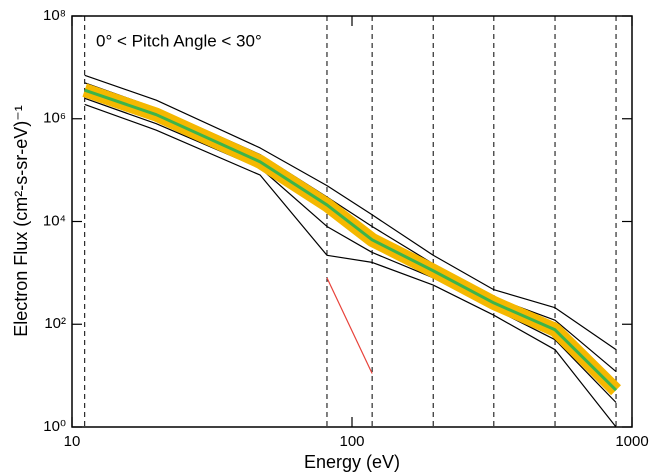  I want to click on y-tick-label: 10⁴, so click(54, 220).